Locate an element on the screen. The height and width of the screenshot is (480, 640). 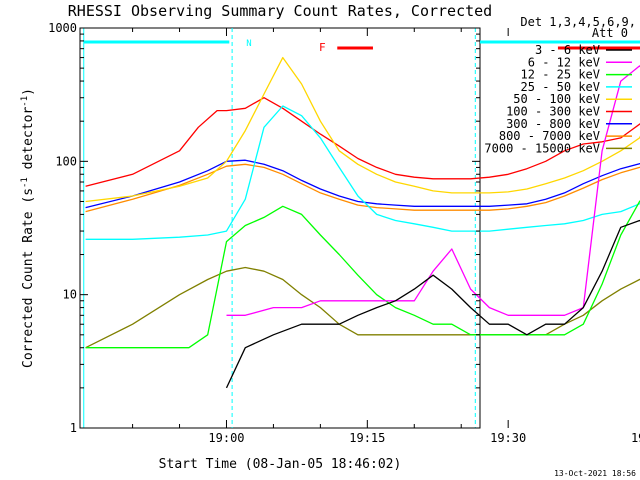
legend-label: 12 - 25 keV is located at coordinates (560, 75).